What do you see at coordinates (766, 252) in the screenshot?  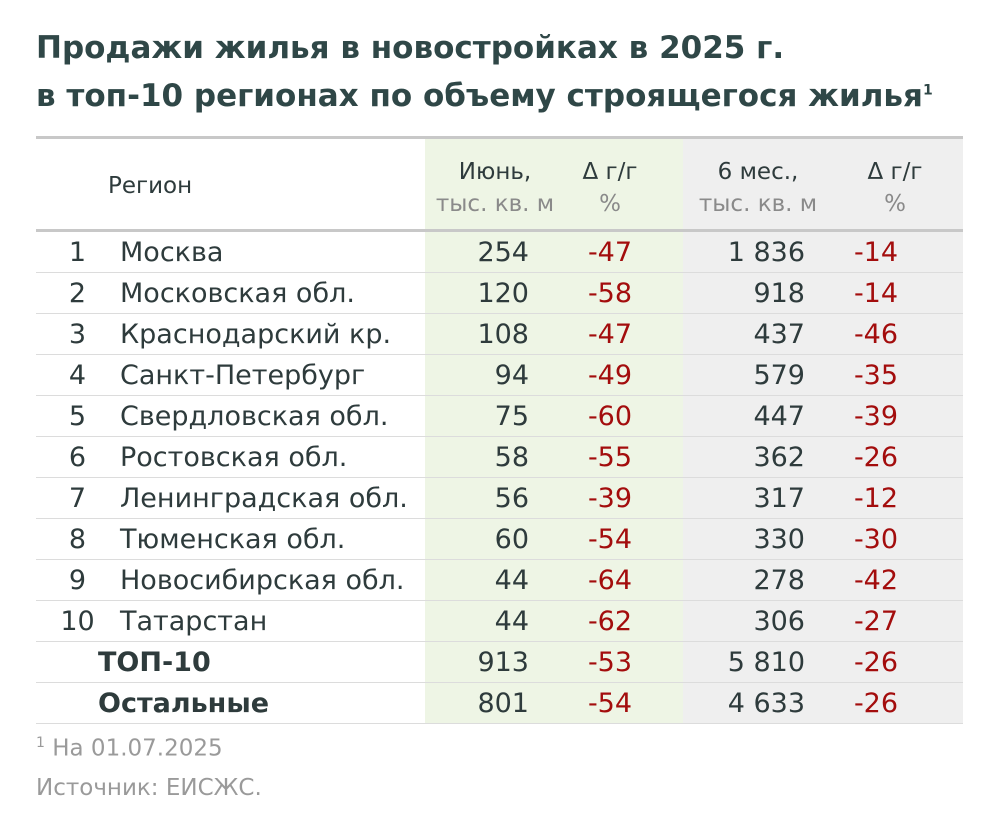 I see `six-months: 1 836` at bounding box center [766, 252].